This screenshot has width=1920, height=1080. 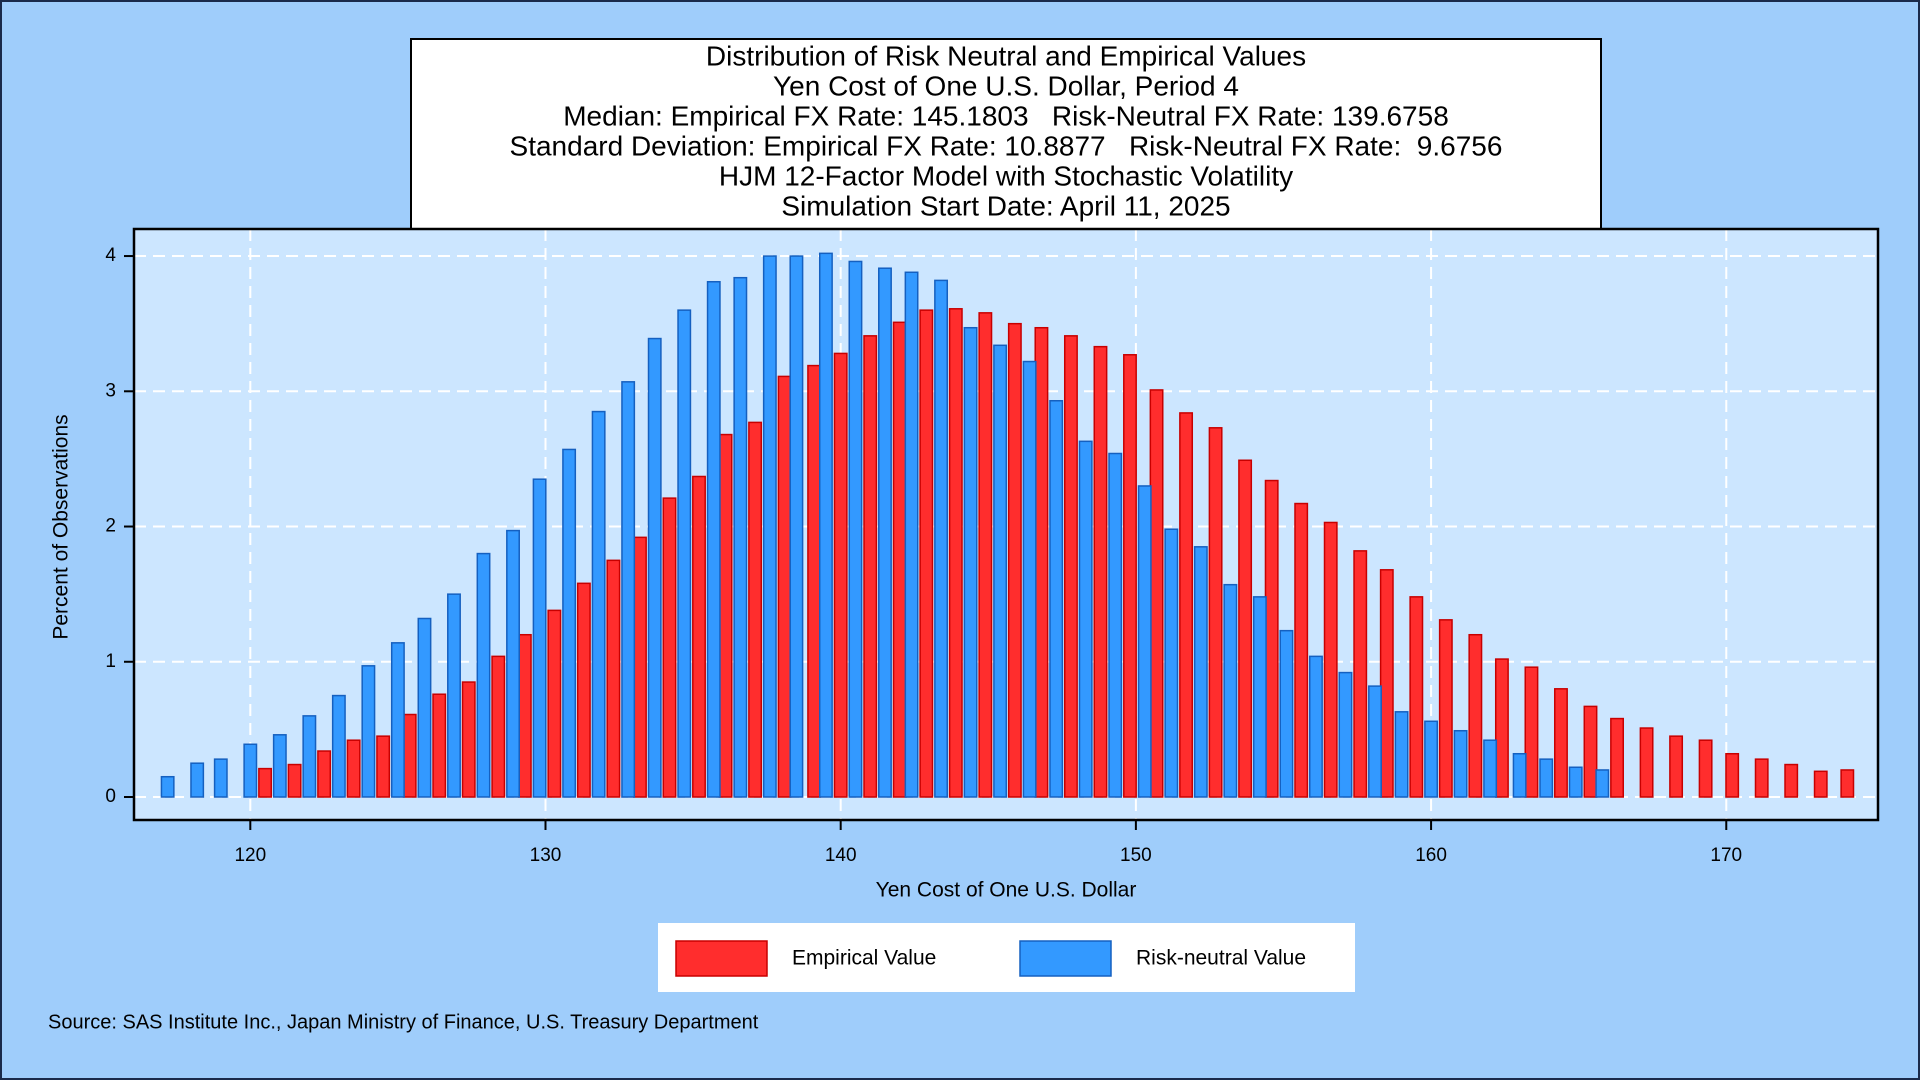 What do you see at coordinates (1006, 85) in the screenshot?
I see `chart-subtitle: Yen Cost of One U.S. Dollar, Period 4` at bounding box center [1006, 85].